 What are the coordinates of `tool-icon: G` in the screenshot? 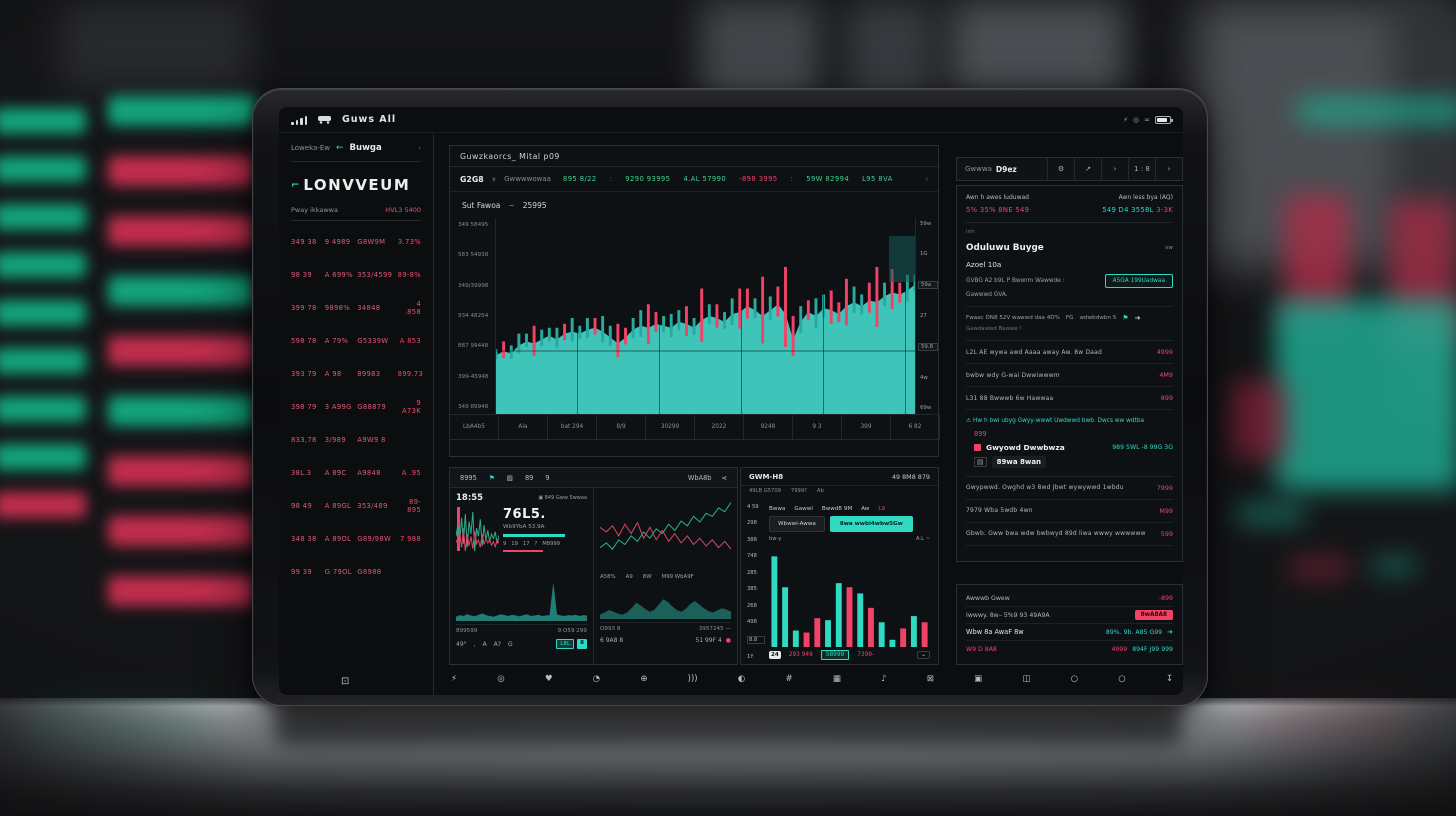 It's located at (510, 644).